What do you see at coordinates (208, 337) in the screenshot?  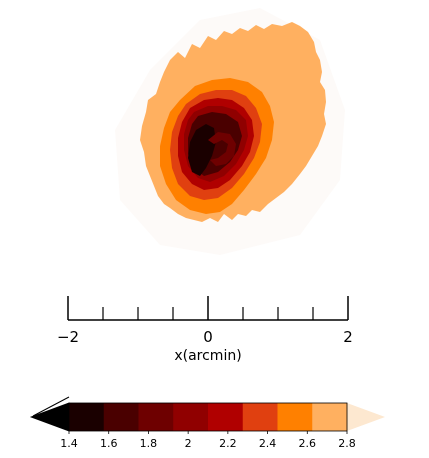 I see `x-tick-label: 0` at bounding box center [208, 337].